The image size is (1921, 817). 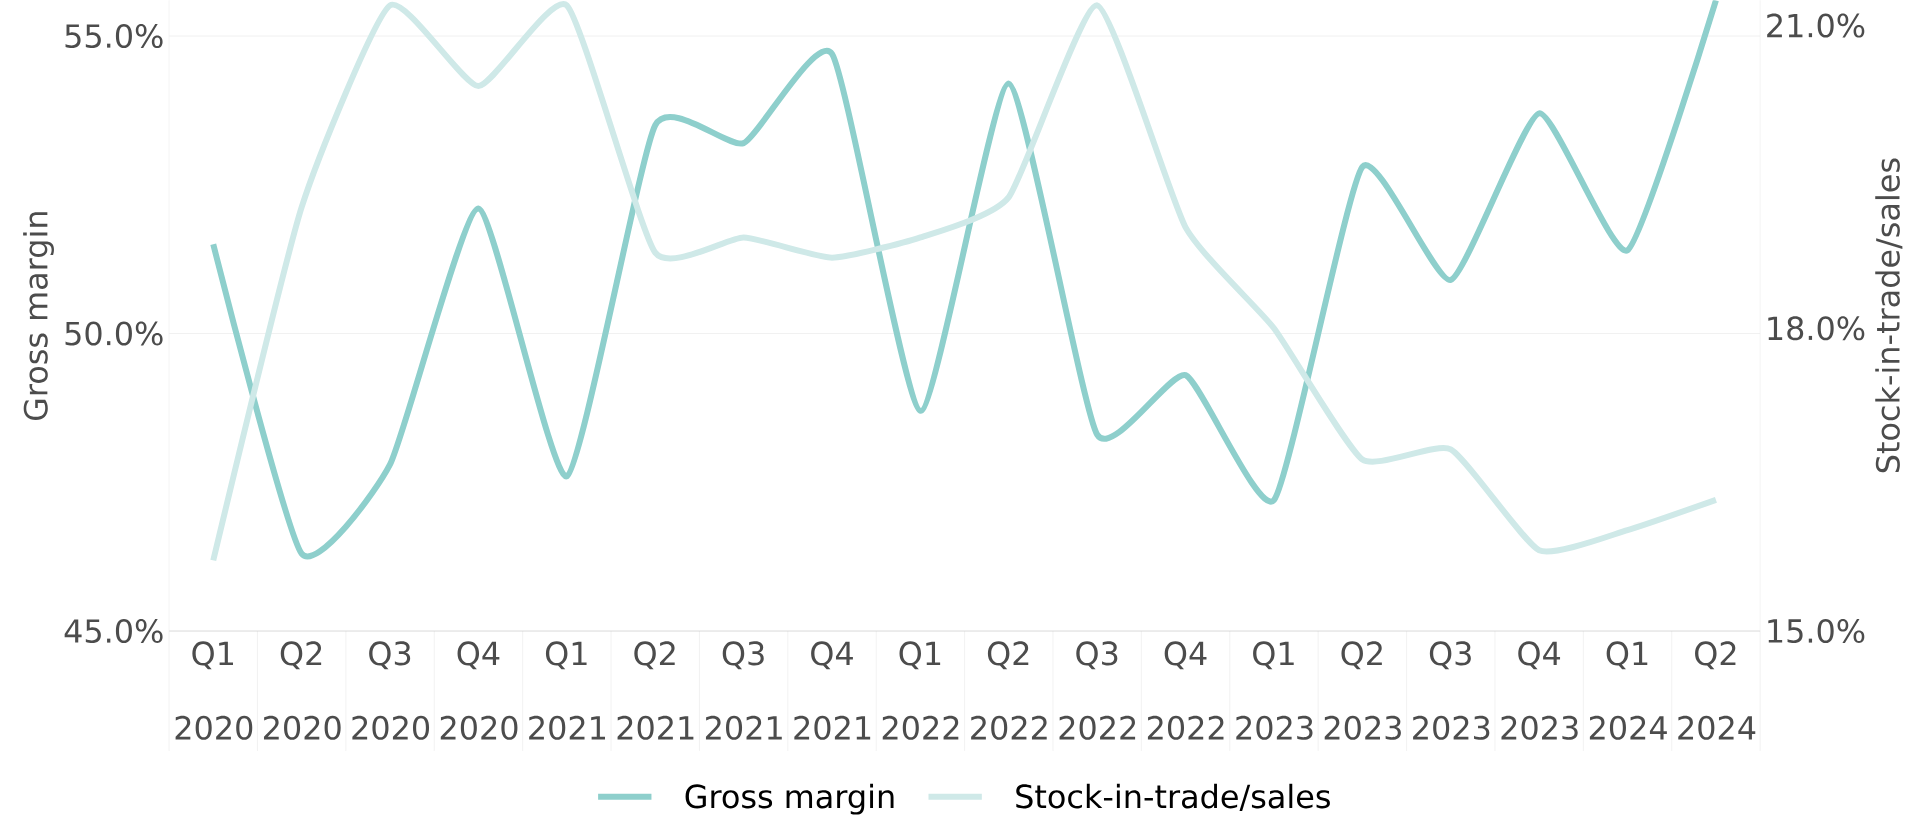 What do you see at coordinates (114, 36) in the screenshot?
I see `y-tick-label: 55.0%` at bounding box center [114, 36].